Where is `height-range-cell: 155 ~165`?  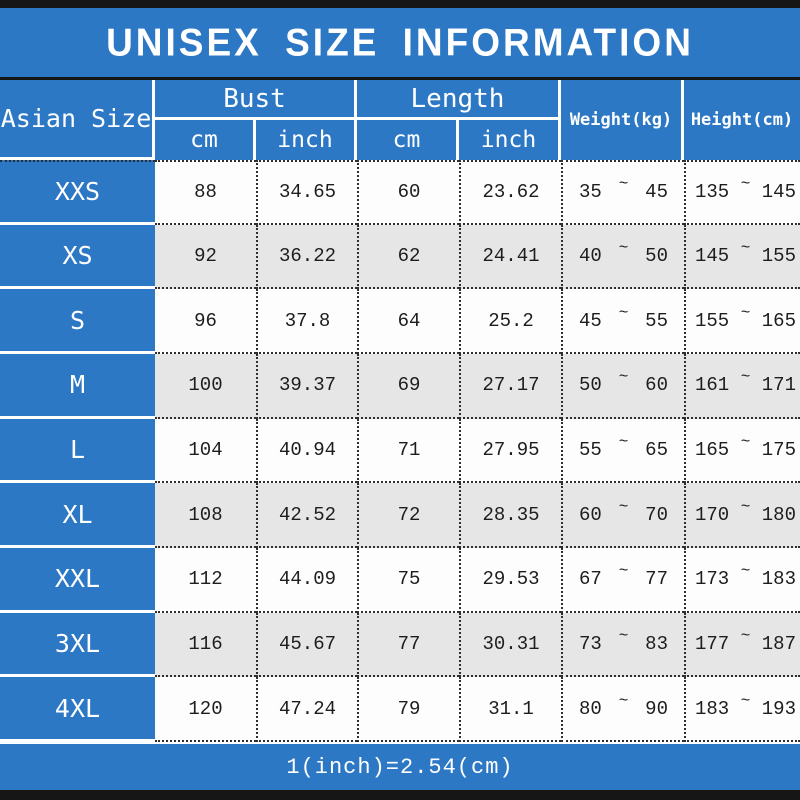 height-range-cell: 155 ~165 is located at coordinates (742, 322).